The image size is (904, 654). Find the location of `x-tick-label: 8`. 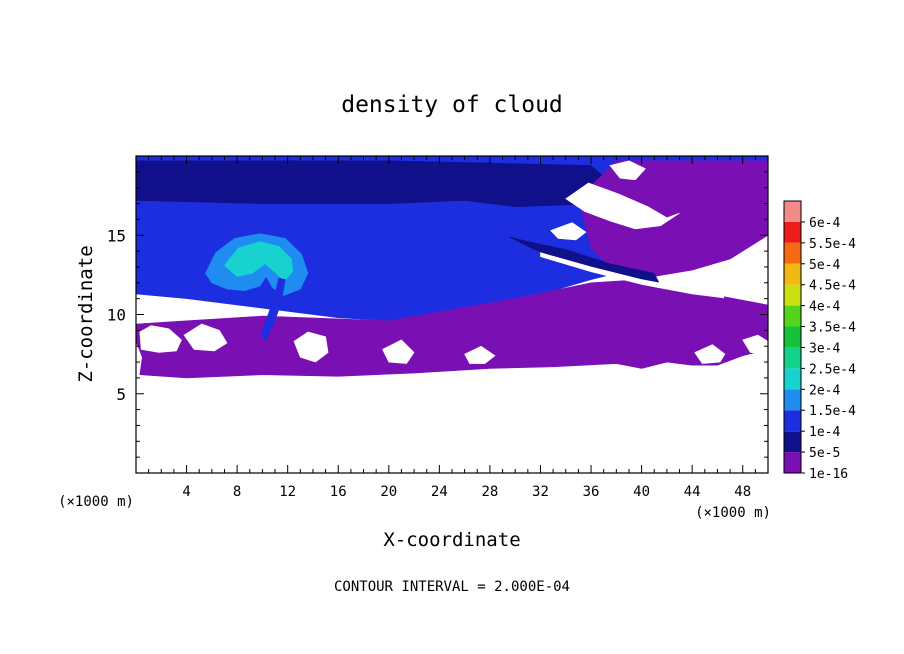

x-tick-label: 8 is located at coordinates (237, 492).